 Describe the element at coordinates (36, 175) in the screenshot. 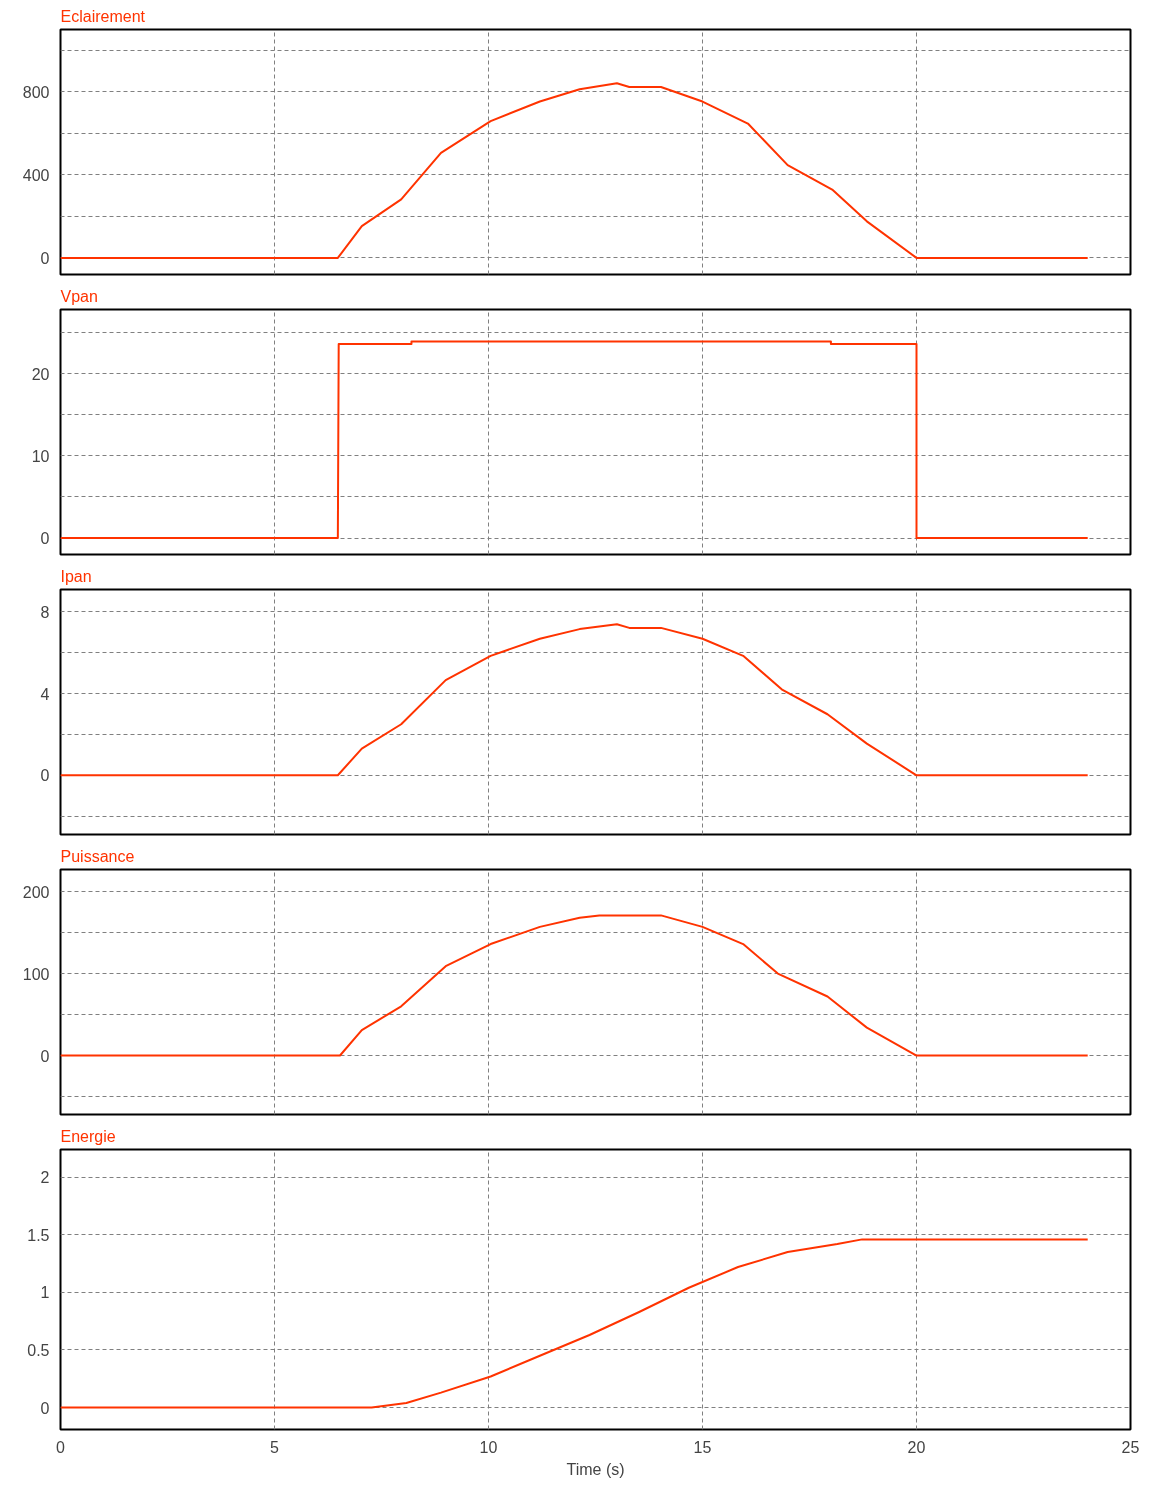

I see `y-tick-label: 400` at that location.